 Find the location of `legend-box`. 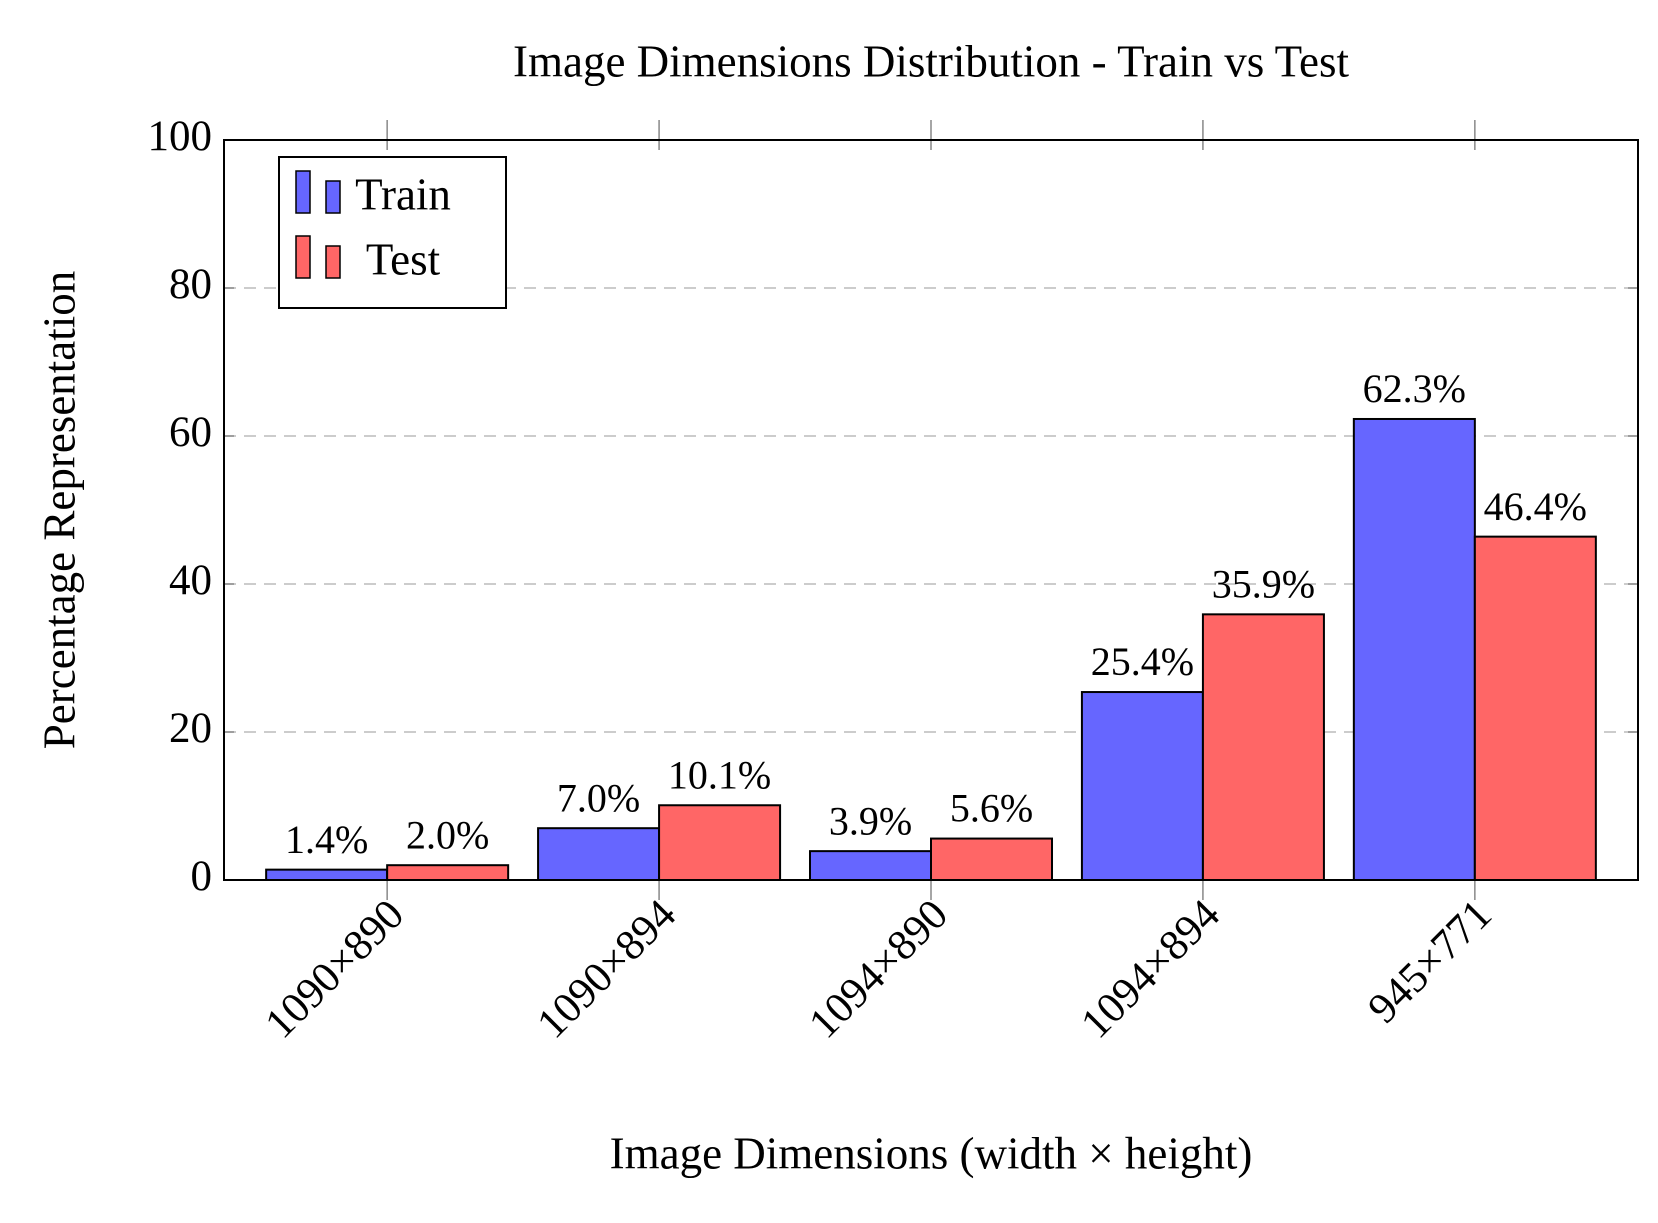

legend-box is located at coordinates (392, 232).